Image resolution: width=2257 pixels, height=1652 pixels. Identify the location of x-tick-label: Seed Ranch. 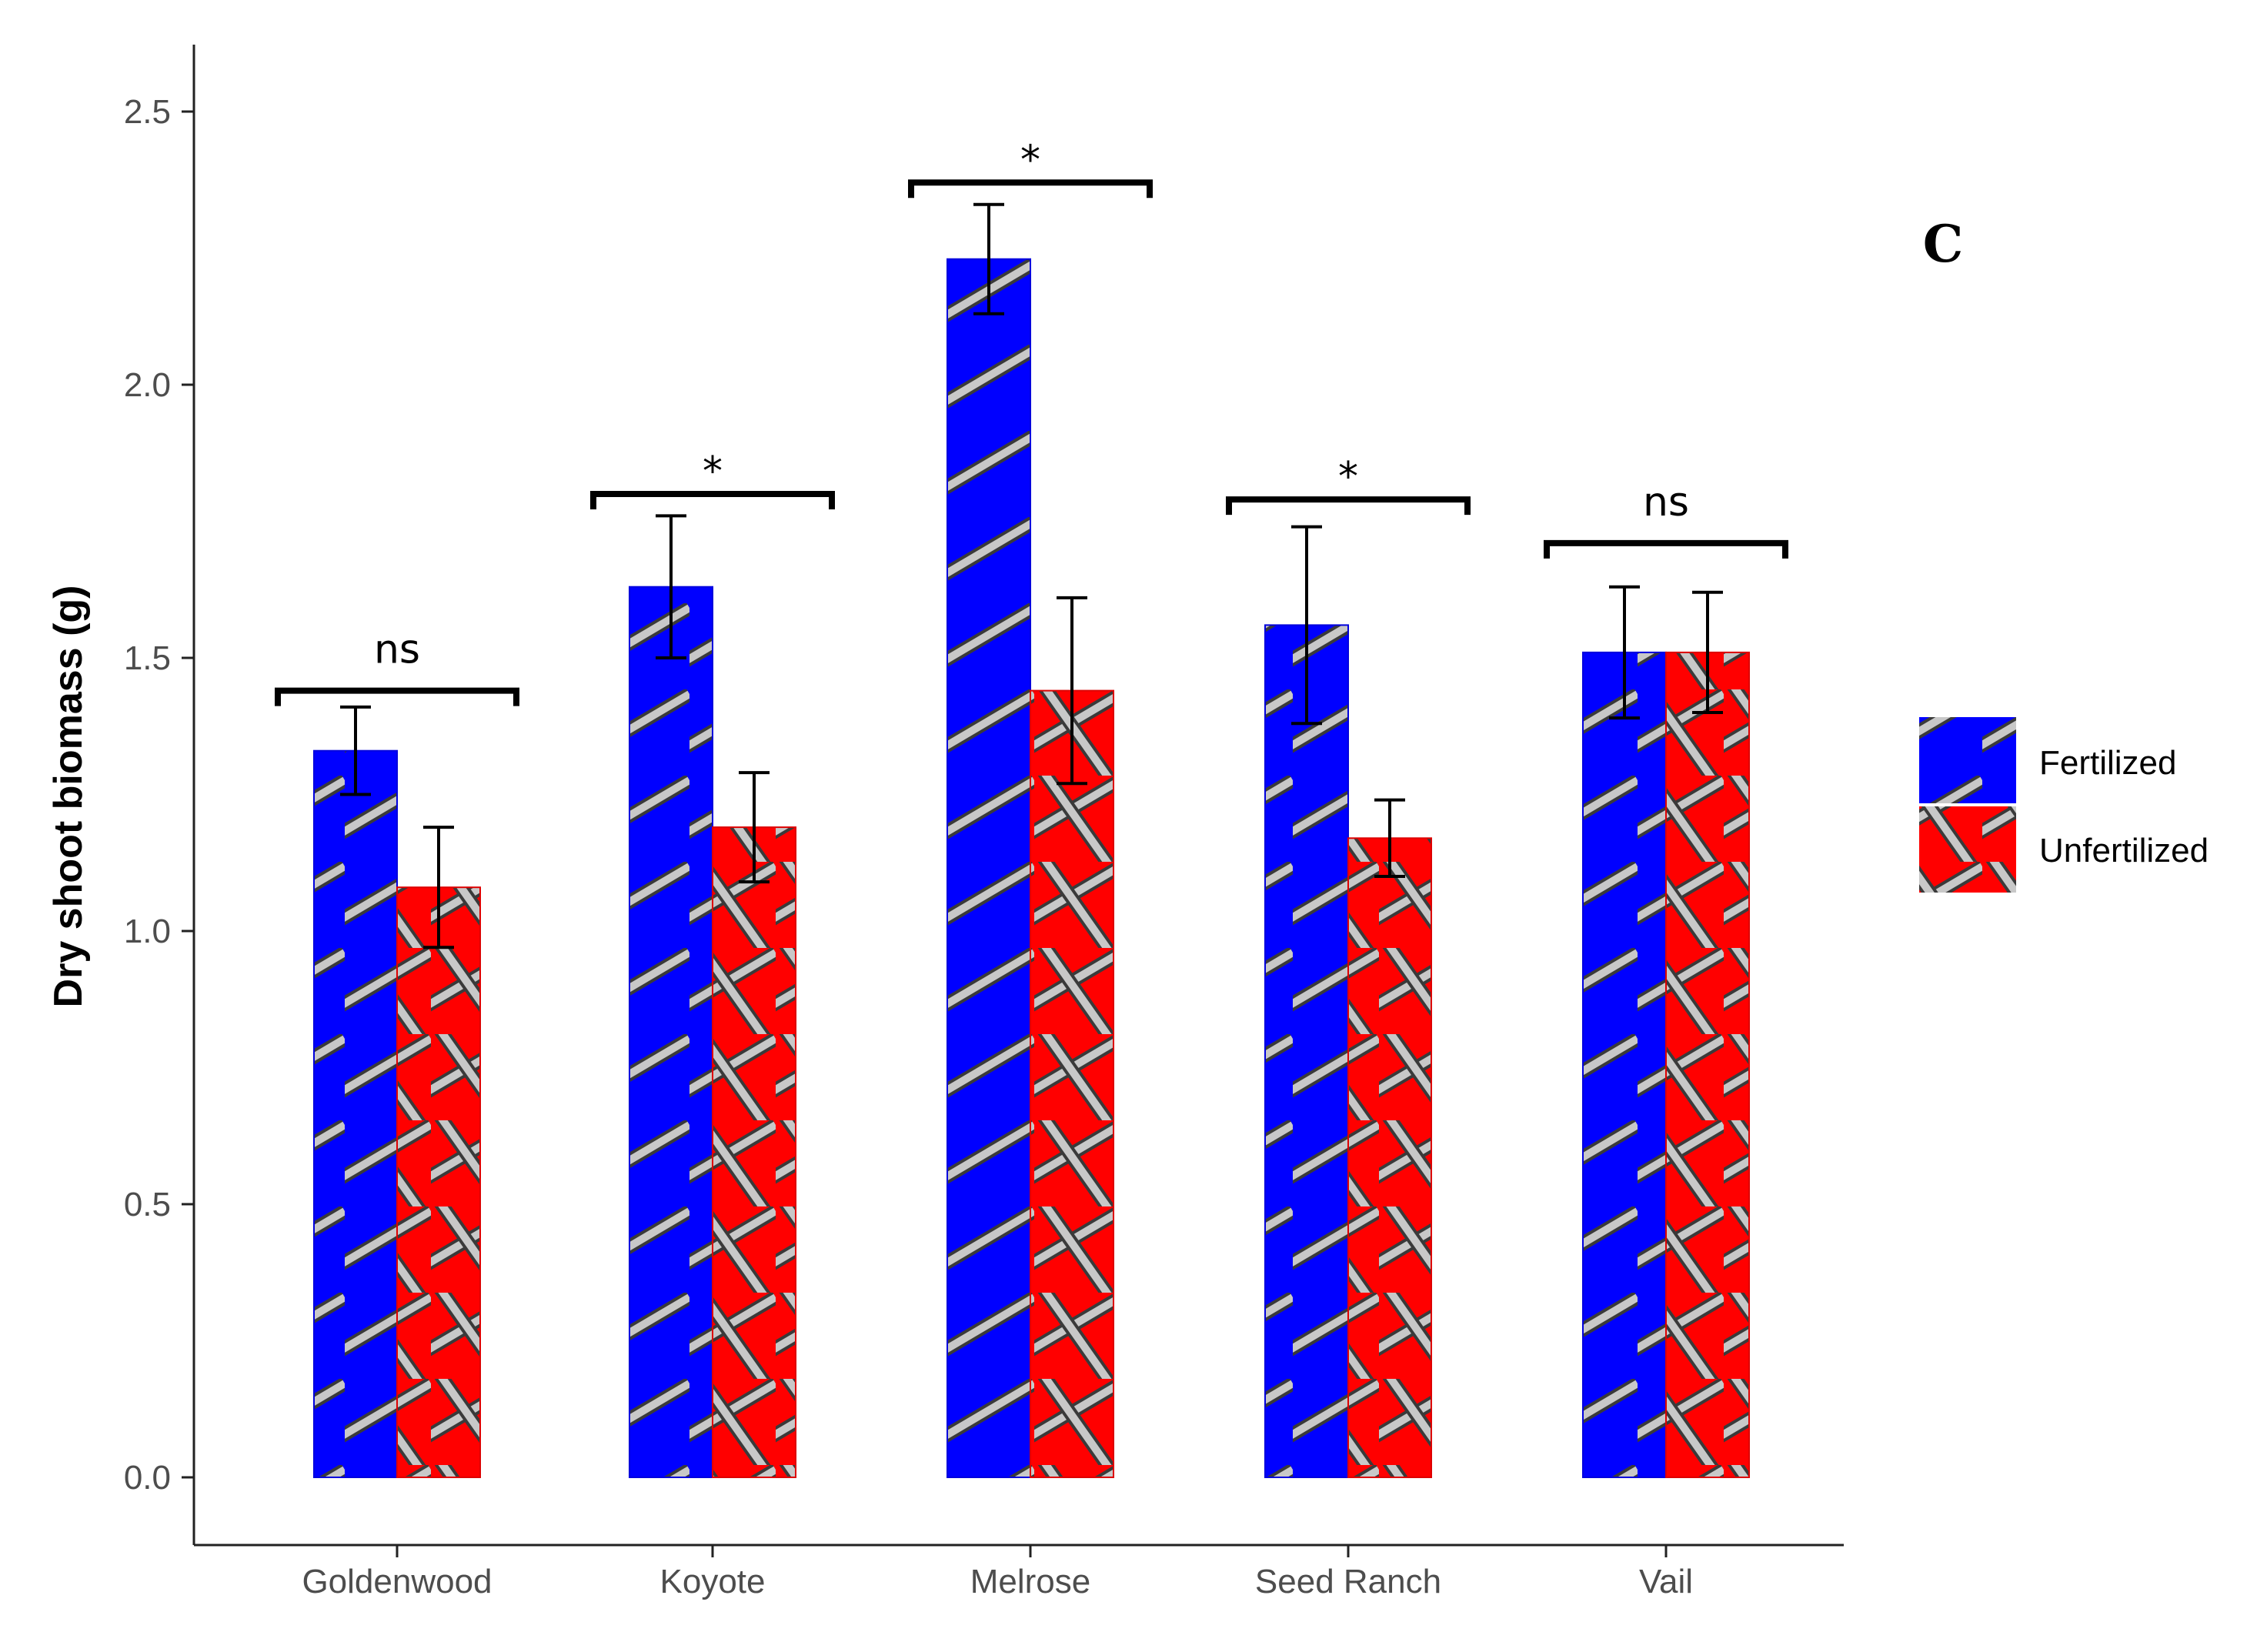
(1348, 1581).